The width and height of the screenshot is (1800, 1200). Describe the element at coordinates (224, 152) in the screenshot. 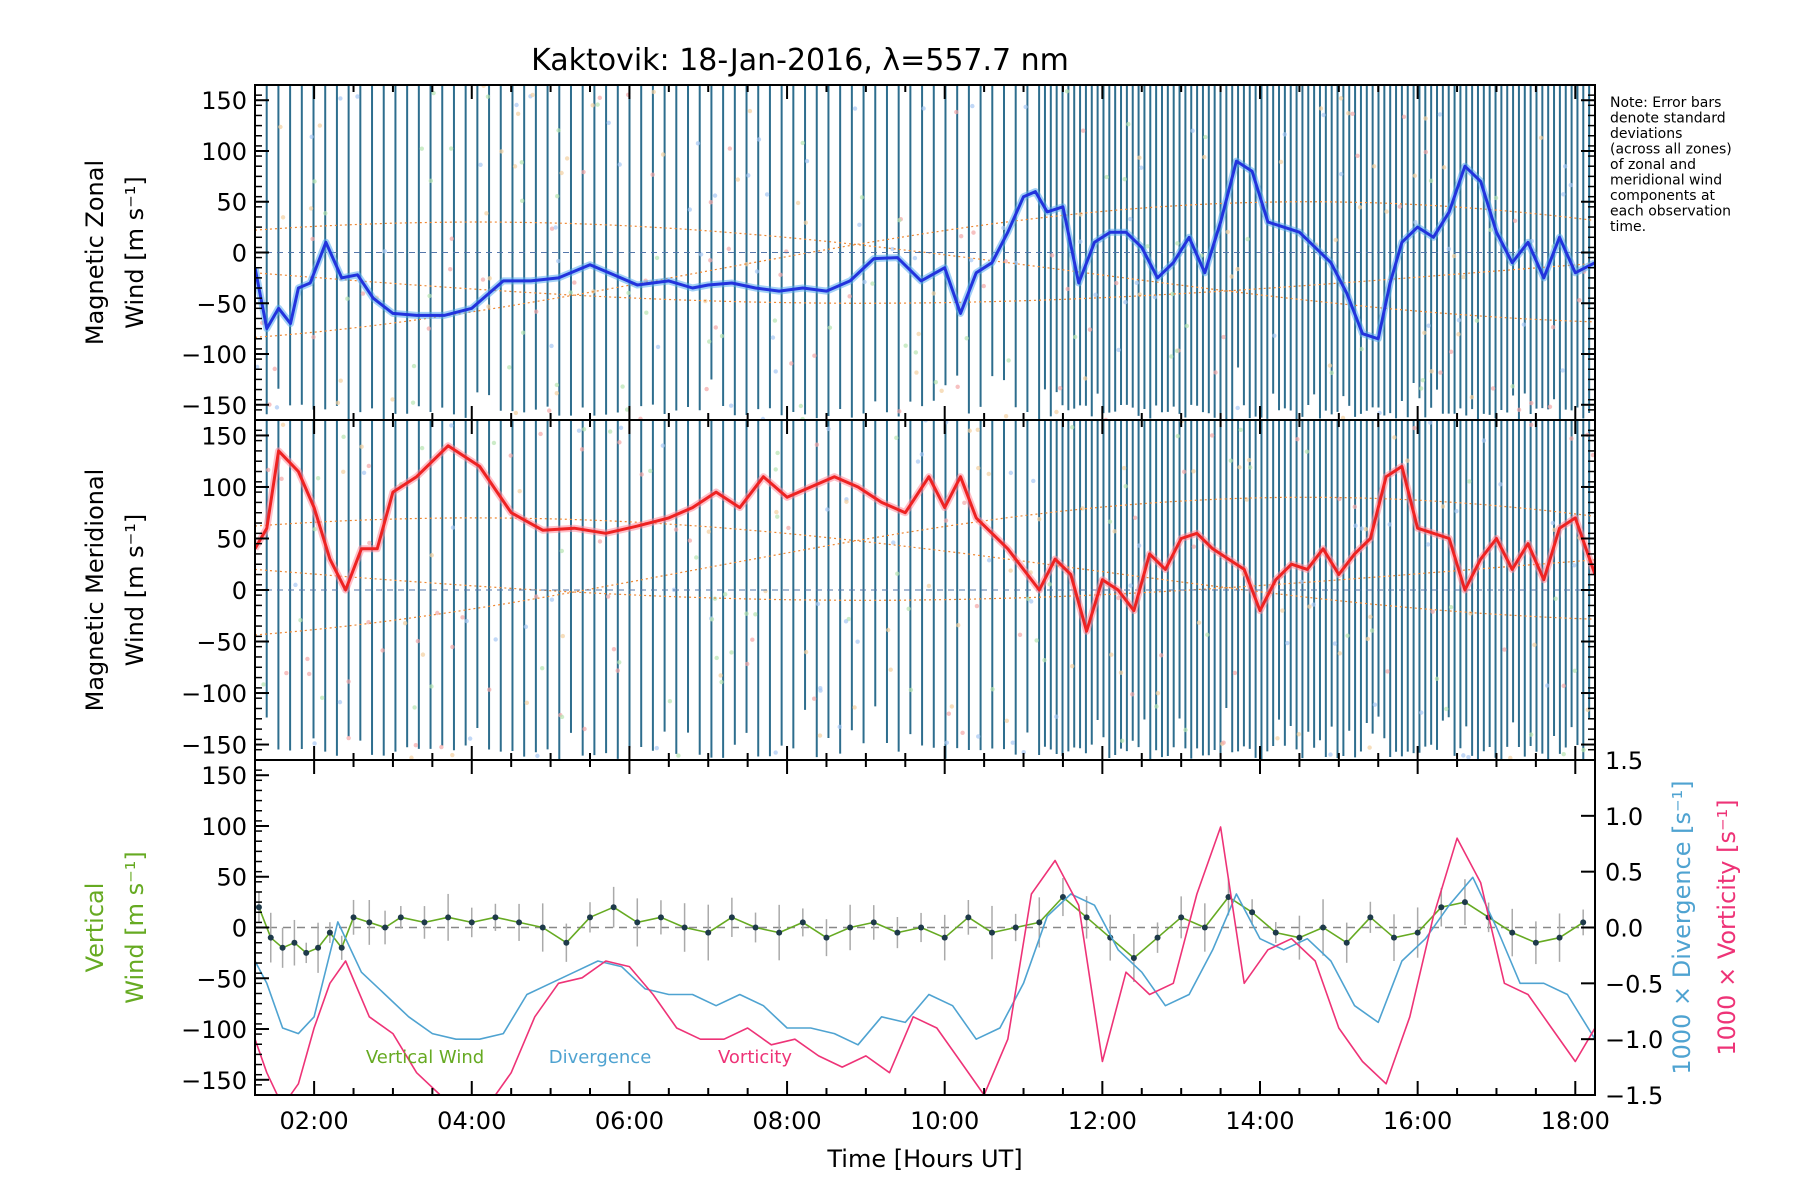

I see `y-tick-label: 100` at that location.